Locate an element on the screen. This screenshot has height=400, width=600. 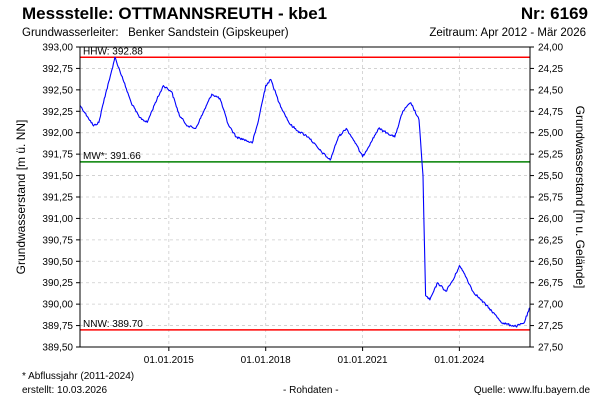
y2-tick-label: 26,50 is located at coordinates (550, 262).